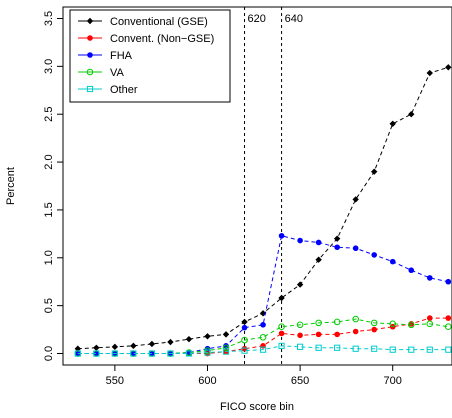 The image size is (452, 418). Describe the element at coordinates (115, 381) in the screenshot. I see `x-tick-label: 550` at that location.